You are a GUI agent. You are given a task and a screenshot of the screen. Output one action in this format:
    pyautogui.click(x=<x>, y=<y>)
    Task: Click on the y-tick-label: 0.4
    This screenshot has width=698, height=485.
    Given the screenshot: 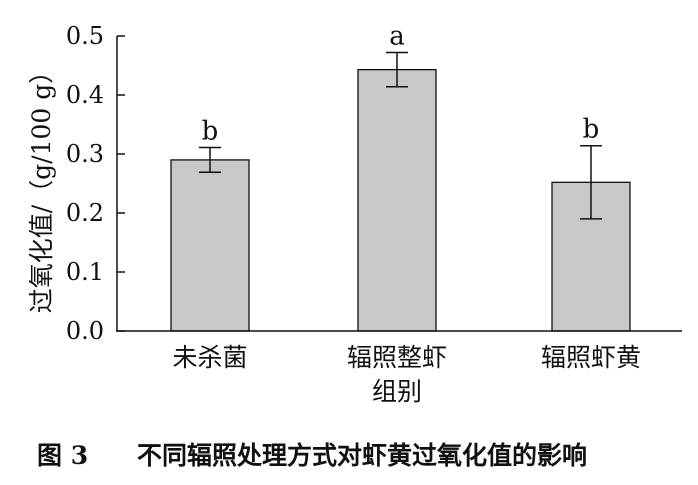 What is the action you would take?
    pyautogui.click(x=85, y=95)
    